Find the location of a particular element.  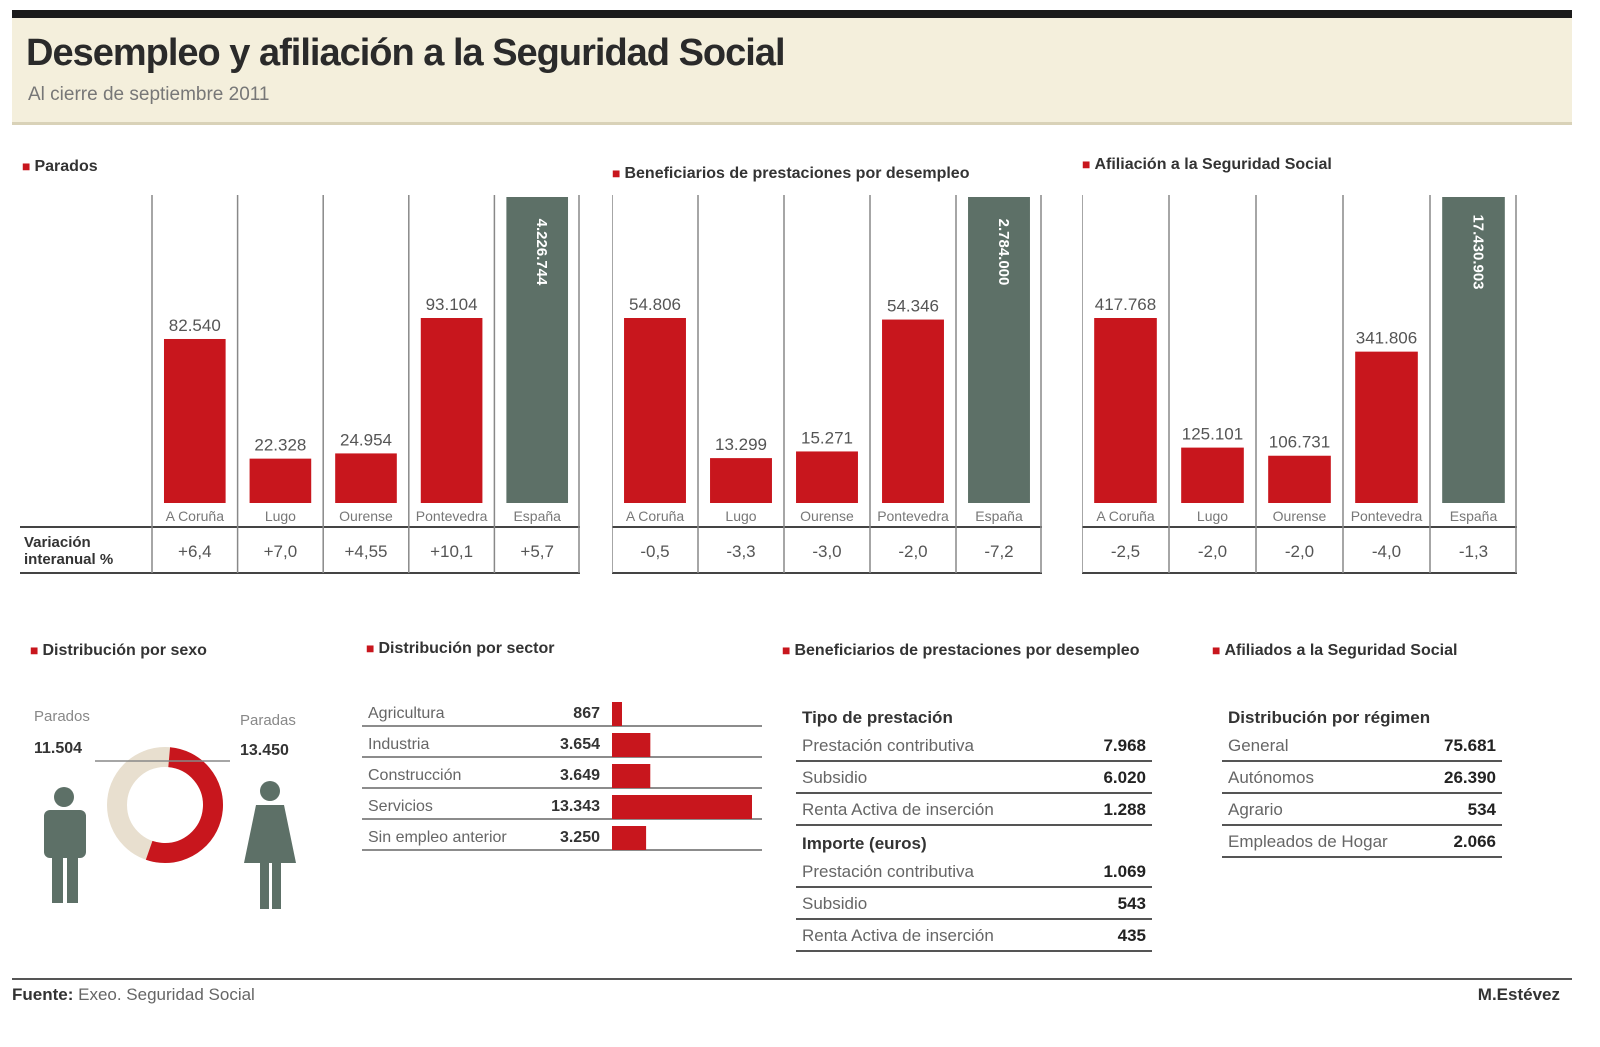

legend-label: Parados is located at coordinates (62, 716).